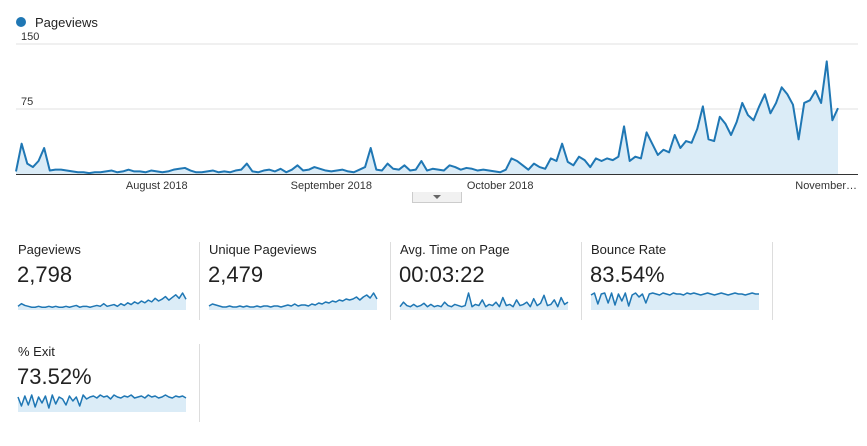 The image size is (867, 446). What do you see at coordinates (108, 383) in the screenshot?
I see `metric-percent-exit: % Exit 73.52%` at bounding box center [108, 383].